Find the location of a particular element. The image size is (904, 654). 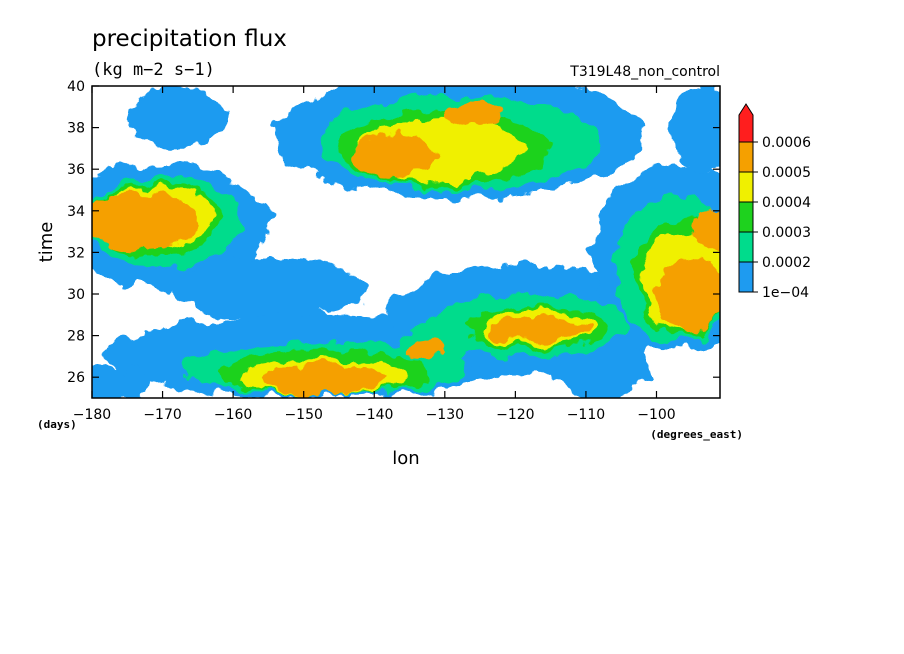

colorbar-label: 0.0002 is located at coordinates (786, 263).